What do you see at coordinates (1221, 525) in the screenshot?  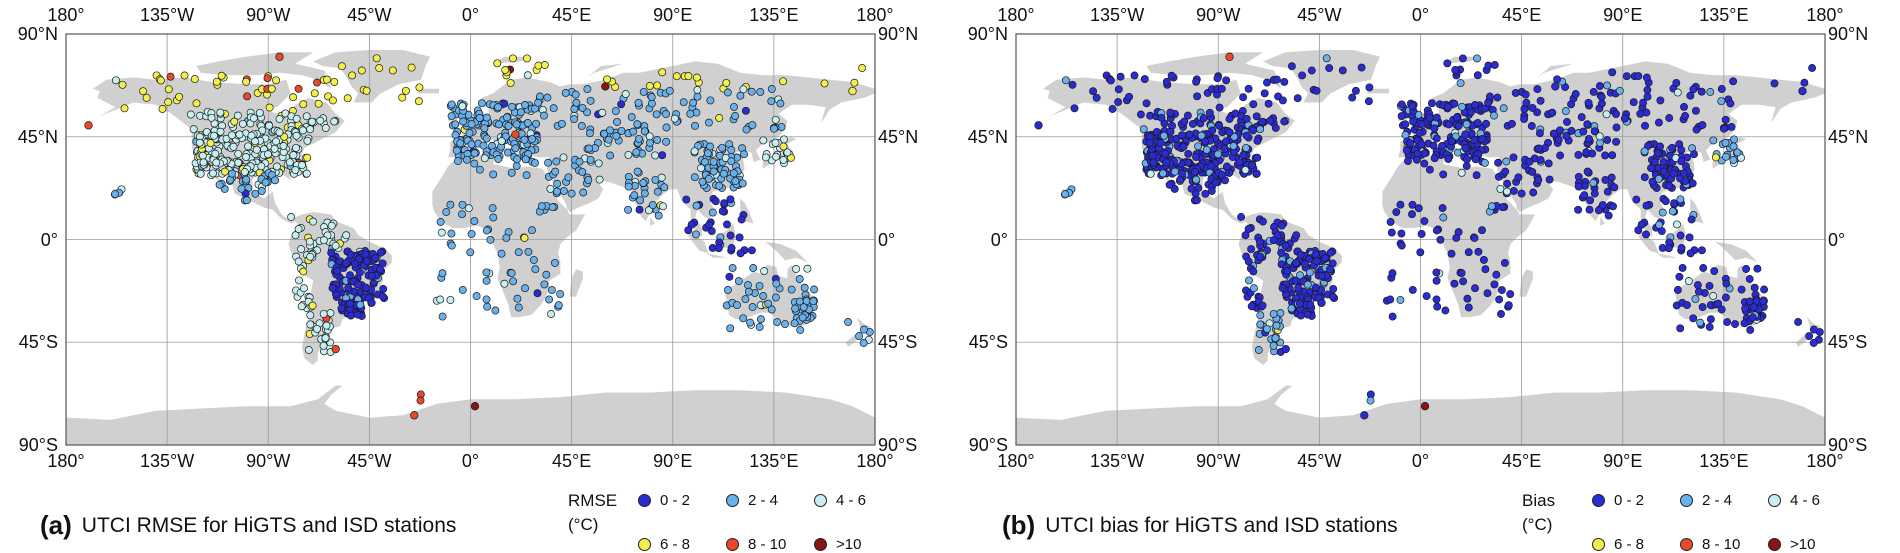 I see `caption-text: UTCI bias for HiGTS and ISD stations` at bounding box center [1221, 525].